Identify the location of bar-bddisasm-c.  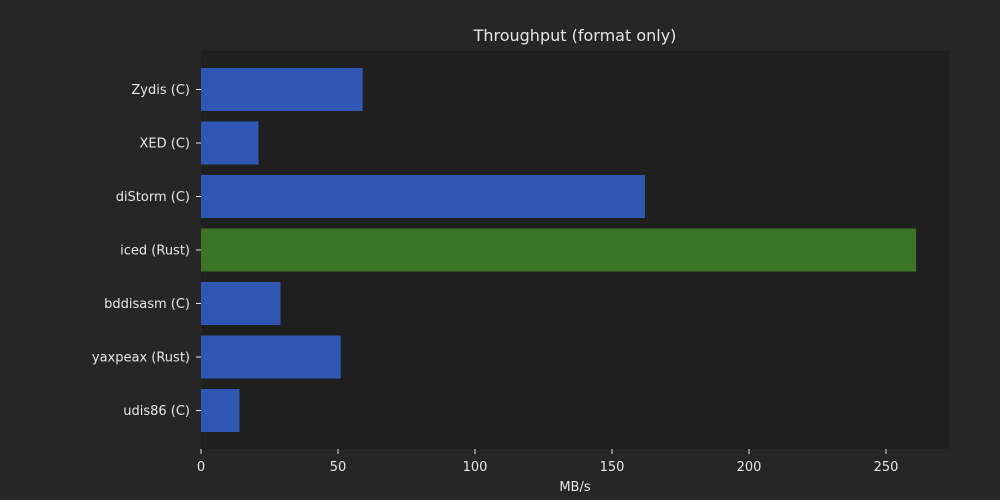
(241, 303).